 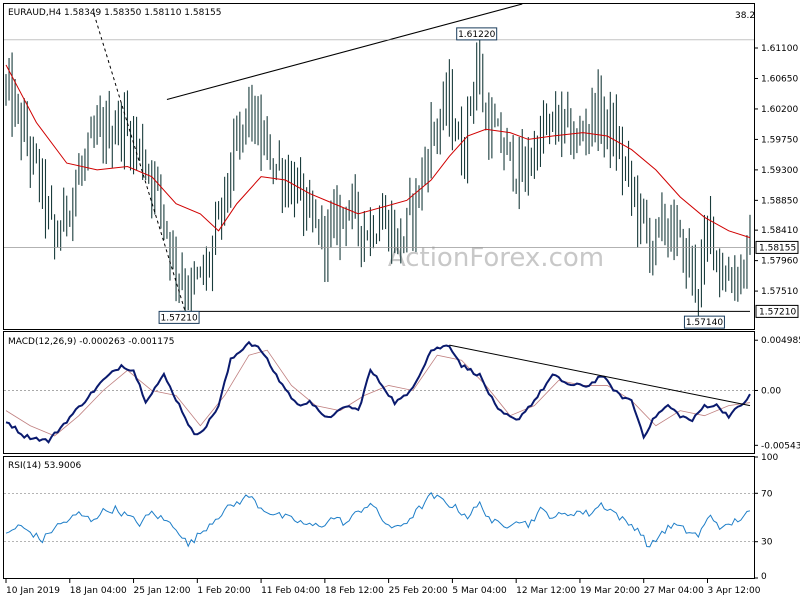 I want to click on price-tick-label: 1.60650, so click(x=779, y=79).